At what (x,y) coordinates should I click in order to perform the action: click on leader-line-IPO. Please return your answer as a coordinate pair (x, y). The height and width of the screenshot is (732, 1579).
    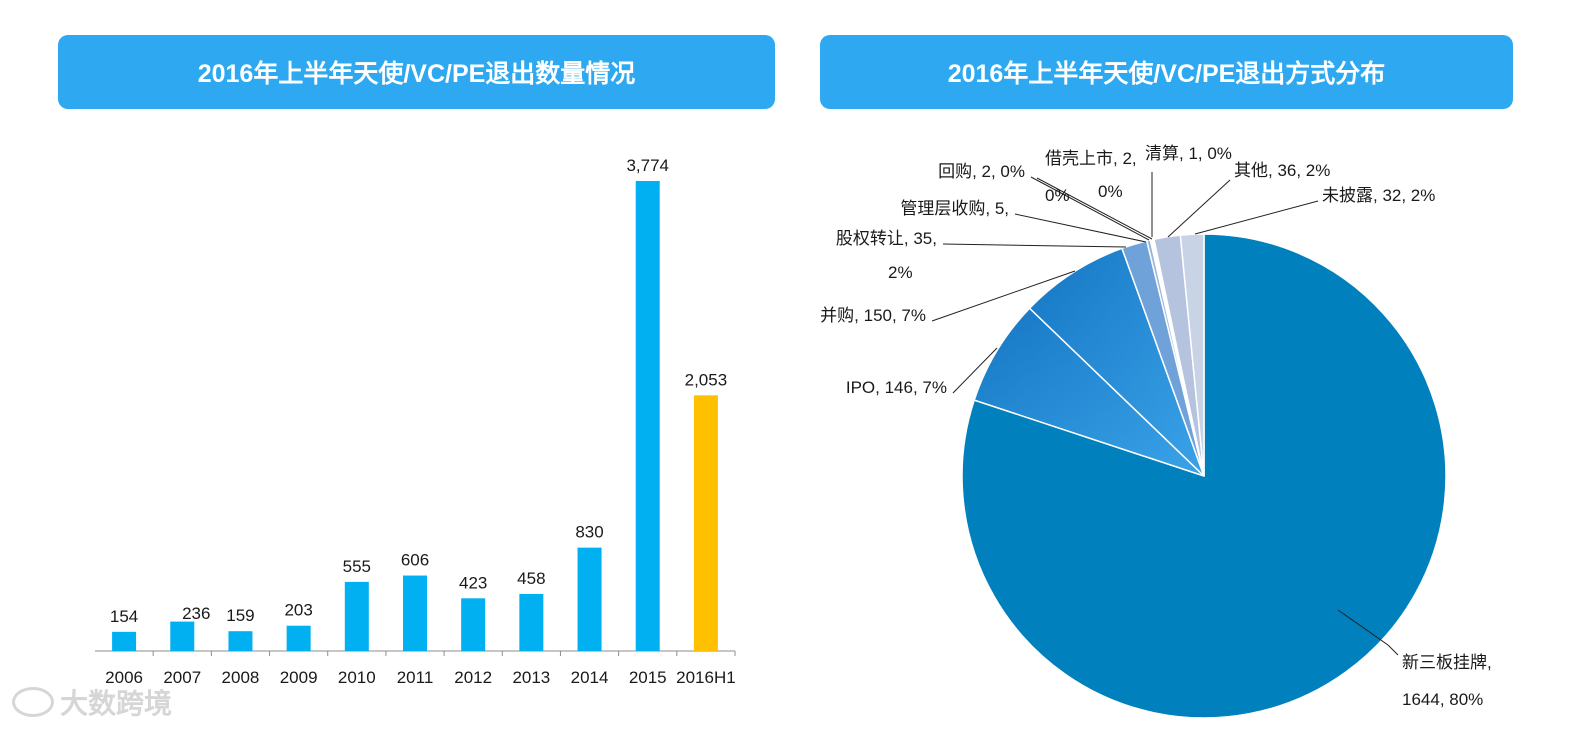
    Looking at the image, I should click on (975, 370).